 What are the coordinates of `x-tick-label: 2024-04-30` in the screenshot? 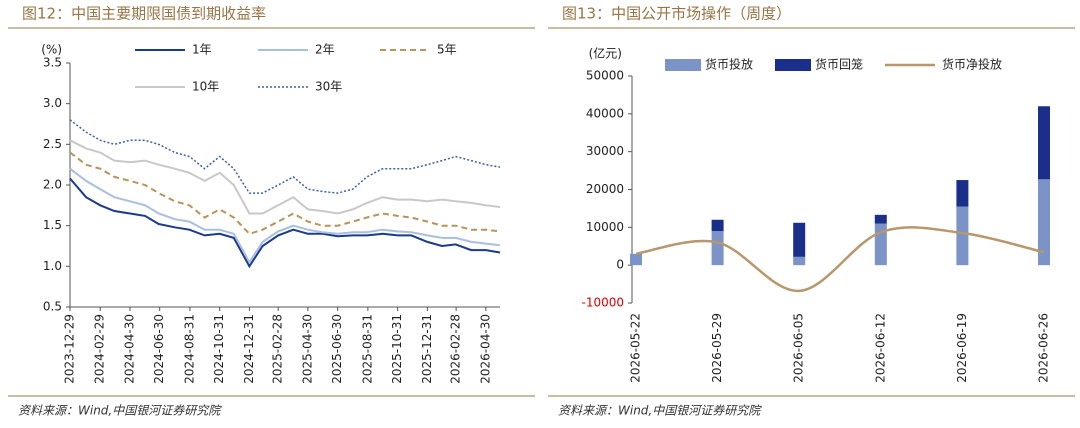 It's located at (129, 349).